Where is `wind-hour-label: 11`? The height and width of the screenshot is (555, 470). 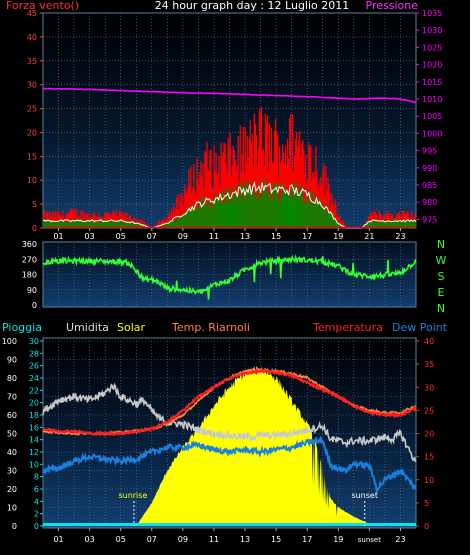 wind-hour-label: 11 is located at coordinates (214, 236).